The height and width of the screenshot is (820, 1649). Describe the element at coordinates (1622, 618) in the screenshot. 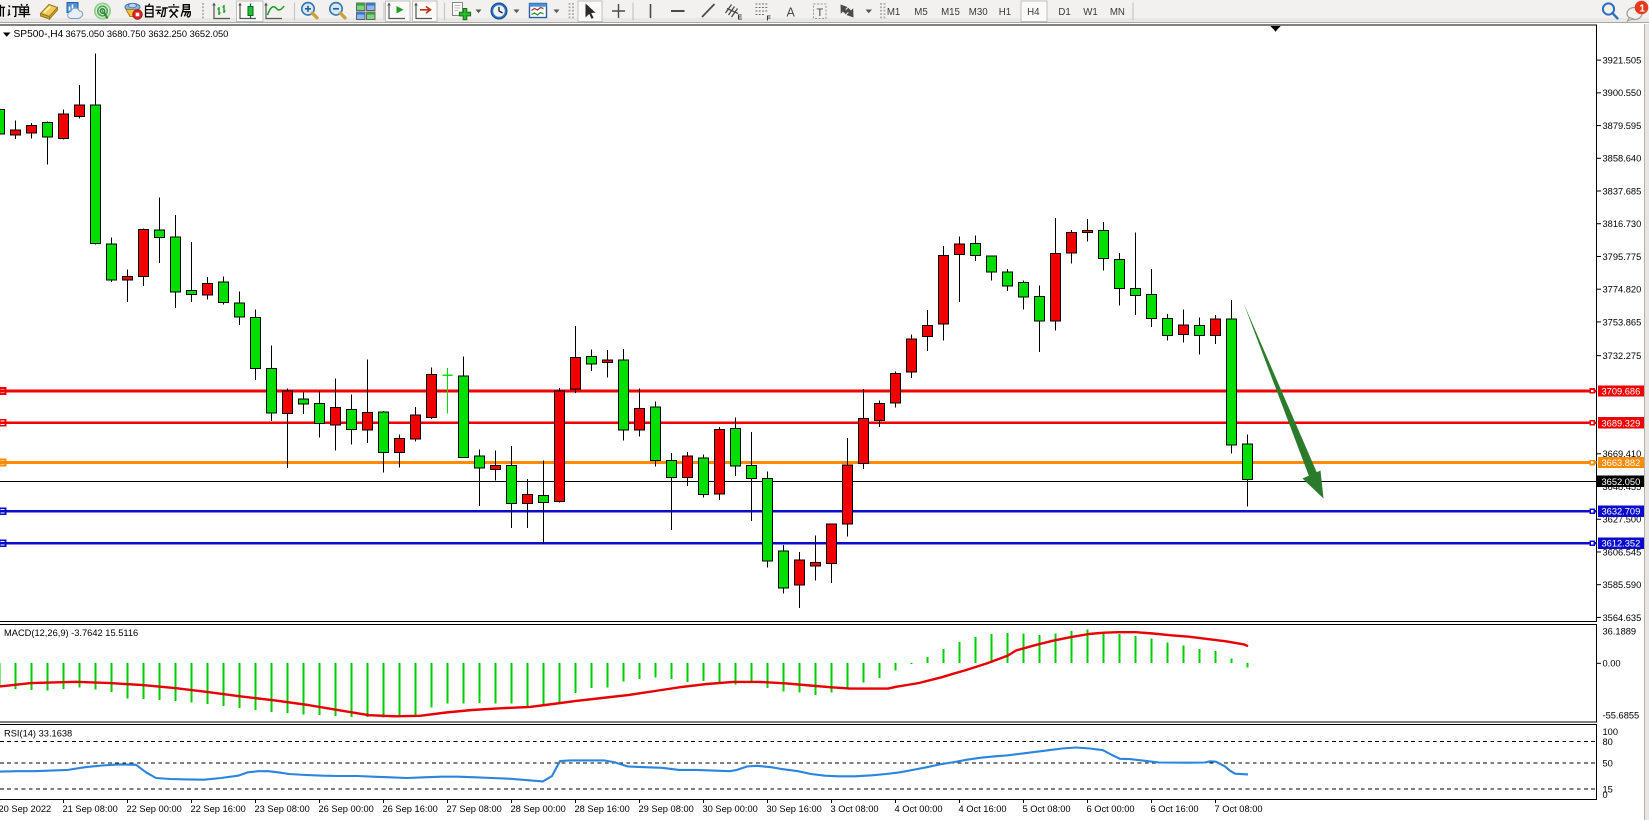

I see `svg-text: 3564.635` at that location.